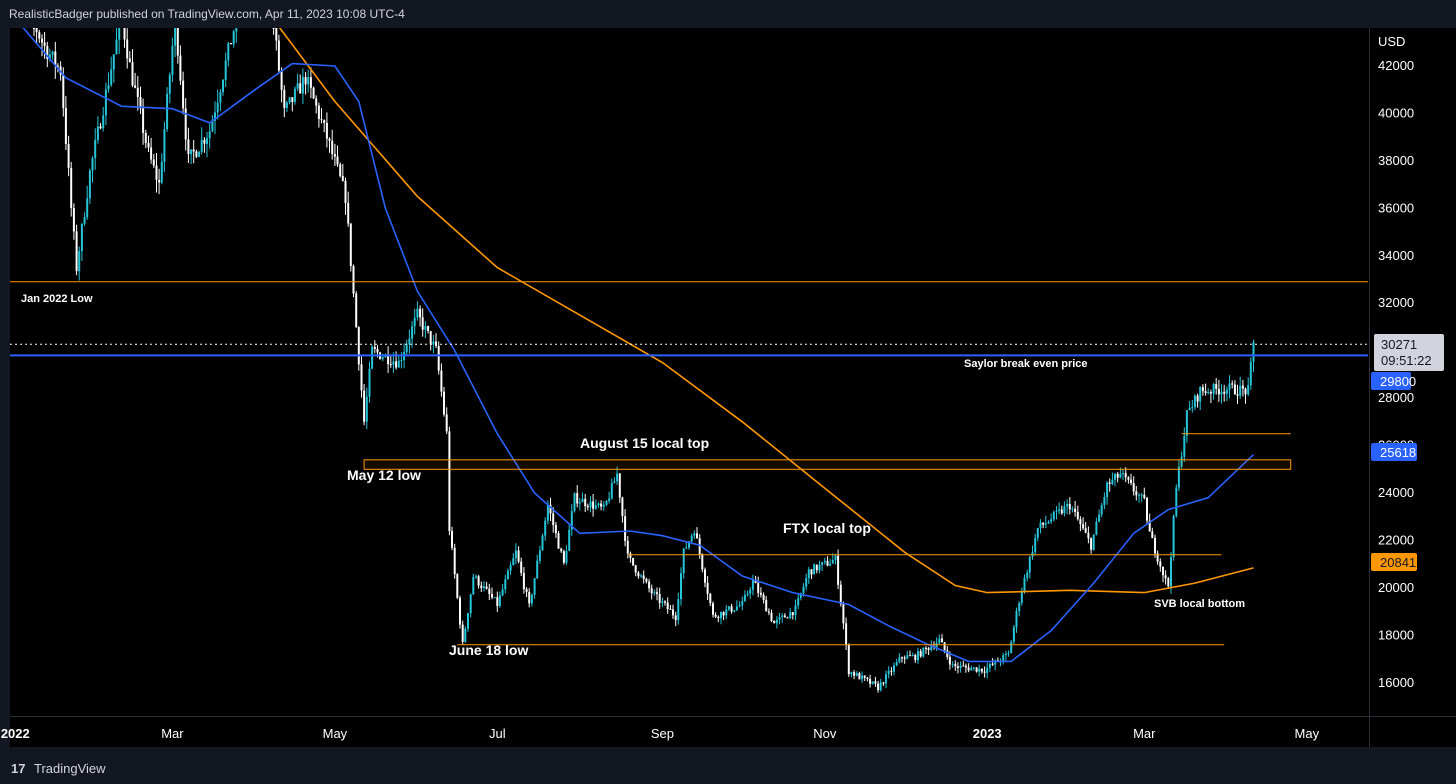 Image resolution: width=1456 pixels, height=784 pixels. What do you see at coordinates (827, 464) in the screenshot?
I see `august-top-zone` at bounding box center [827, 464].